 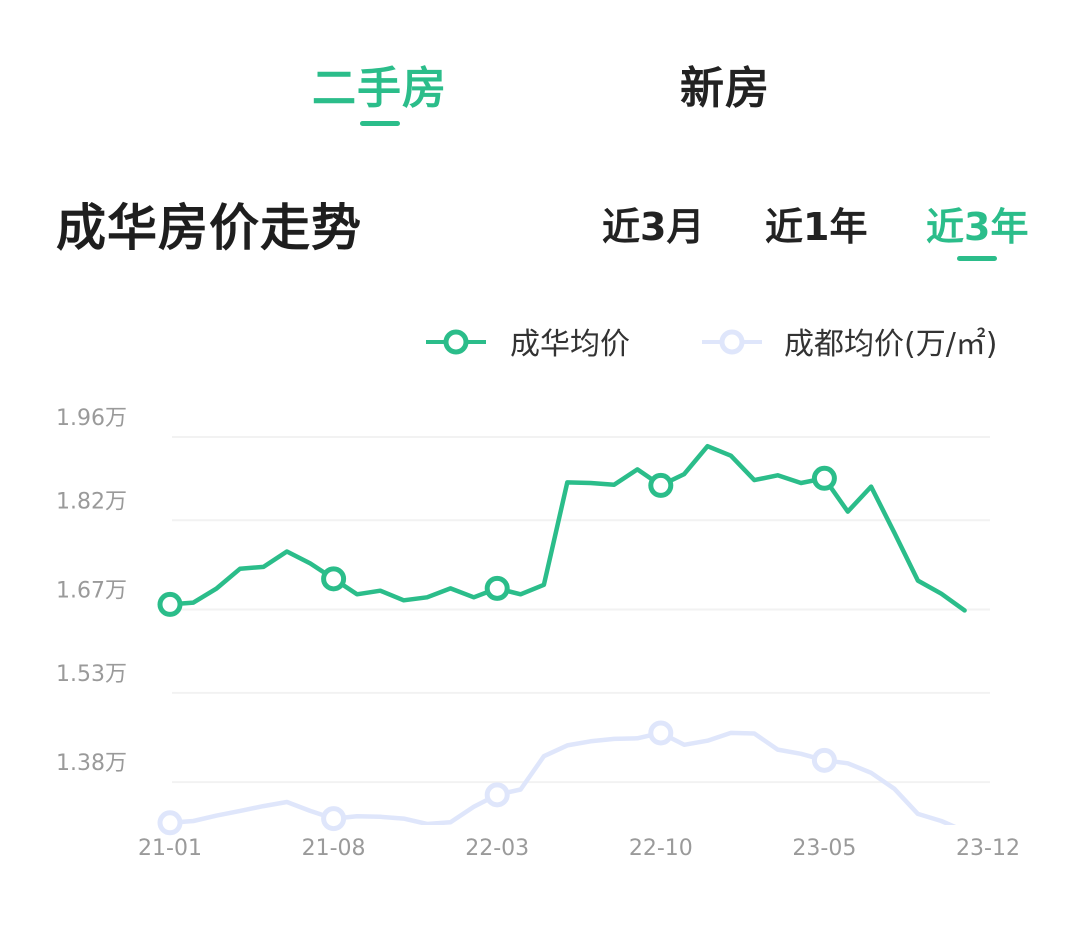 I want to click on y-tick-label: 1.67万, so click(x=91, y=591).